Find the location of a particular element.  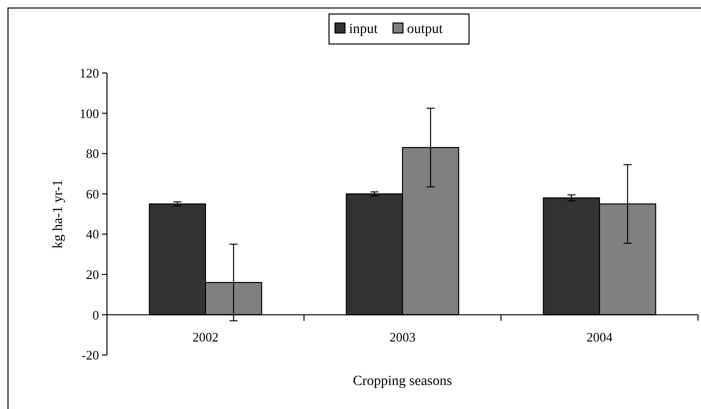

x-tick-label: 2002 is located at coordinates (205, 337).